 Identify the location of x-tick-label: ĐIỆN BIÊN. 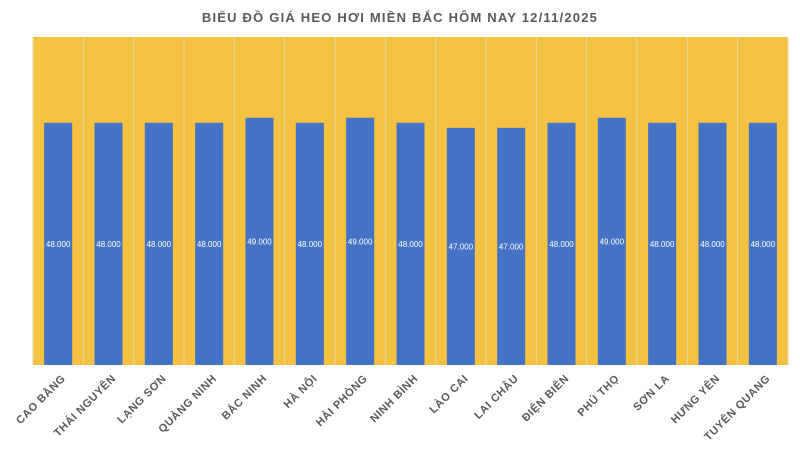
(545, 398).